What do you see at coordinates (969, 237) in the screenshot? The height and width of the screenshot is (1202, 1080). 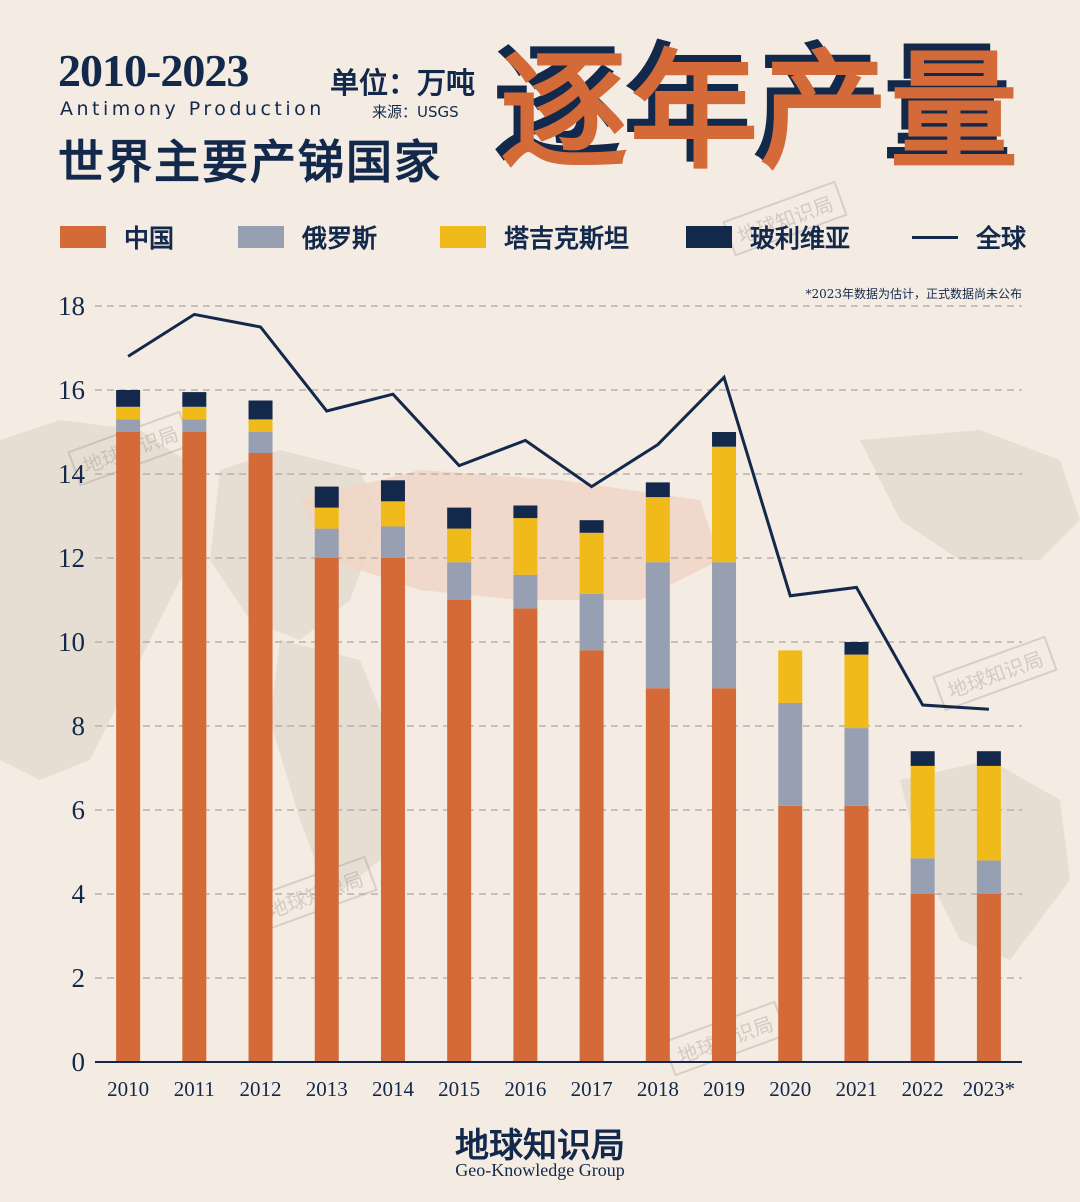 I see `legend-item-global: 全球` at bounding box center [969, 237].